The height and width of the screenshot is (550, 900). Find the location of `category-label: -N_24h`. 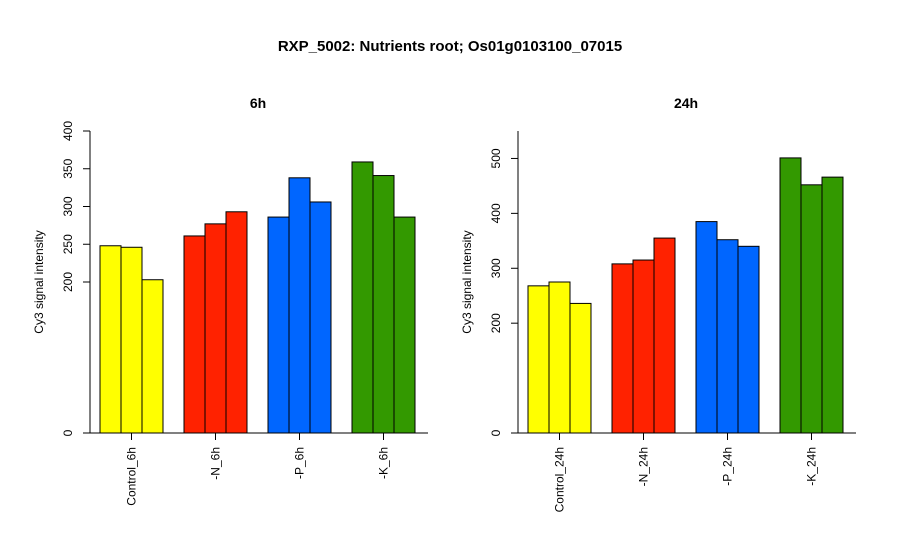

category-label: -N_24h is located at coordinates (644, 466).